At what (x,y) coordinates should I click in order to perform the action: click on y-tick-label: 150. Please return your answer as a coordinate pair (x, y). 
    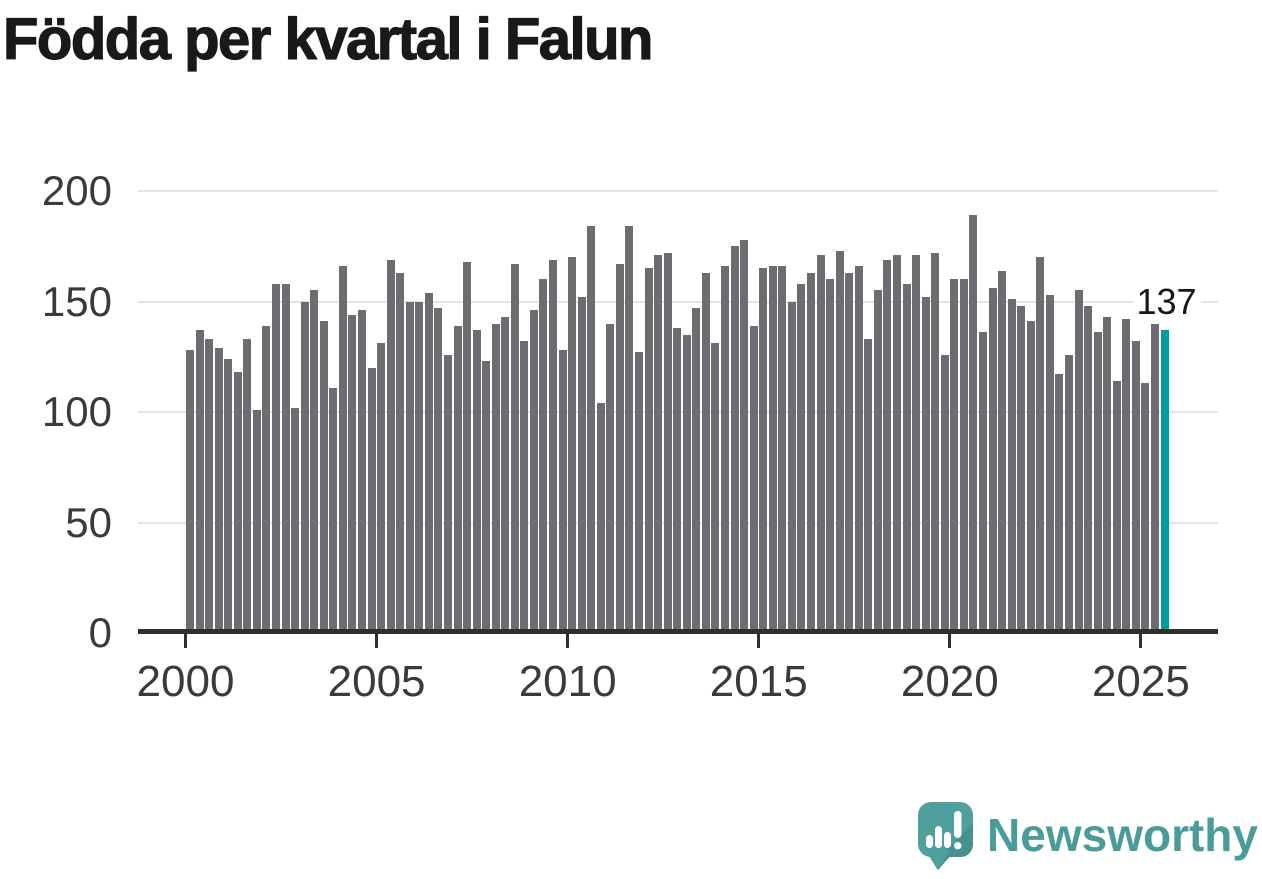
    Looking at the image, I should click on (76, 301).